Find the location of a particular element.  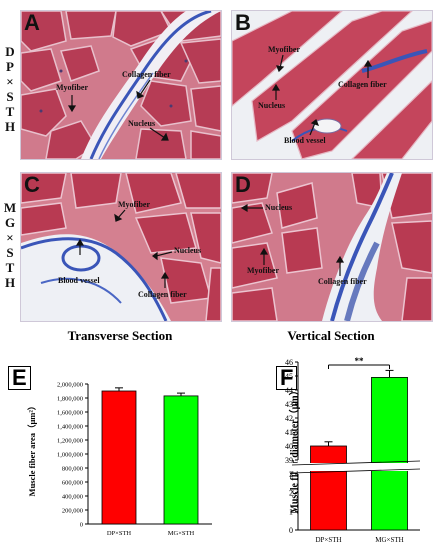

chart-f-ytick-label: 46 is located at coordinates (289, 362).